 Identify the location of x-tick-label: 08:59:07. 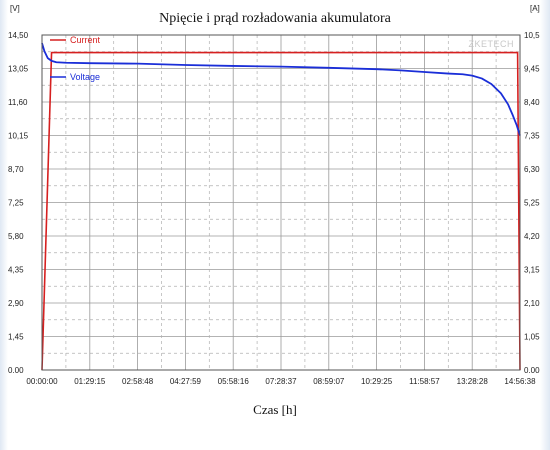
(329, 381).